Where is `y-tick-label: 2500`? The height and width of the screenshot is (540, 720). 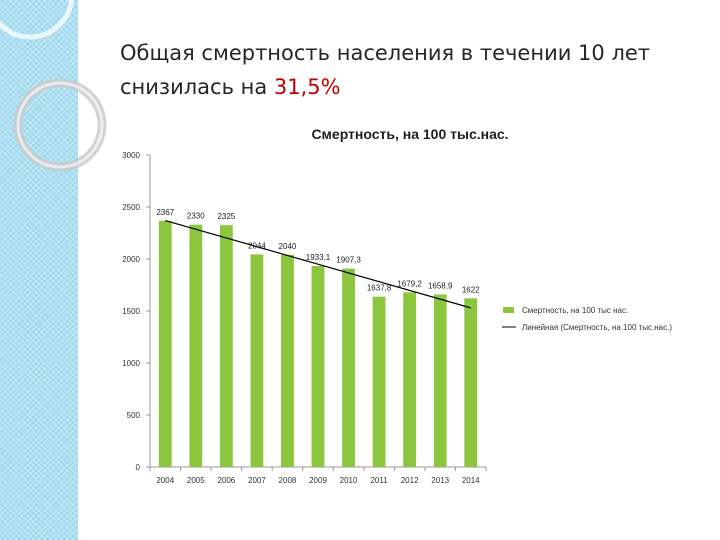 y-tick-label: 2500 is located at coordinates (131, 207).